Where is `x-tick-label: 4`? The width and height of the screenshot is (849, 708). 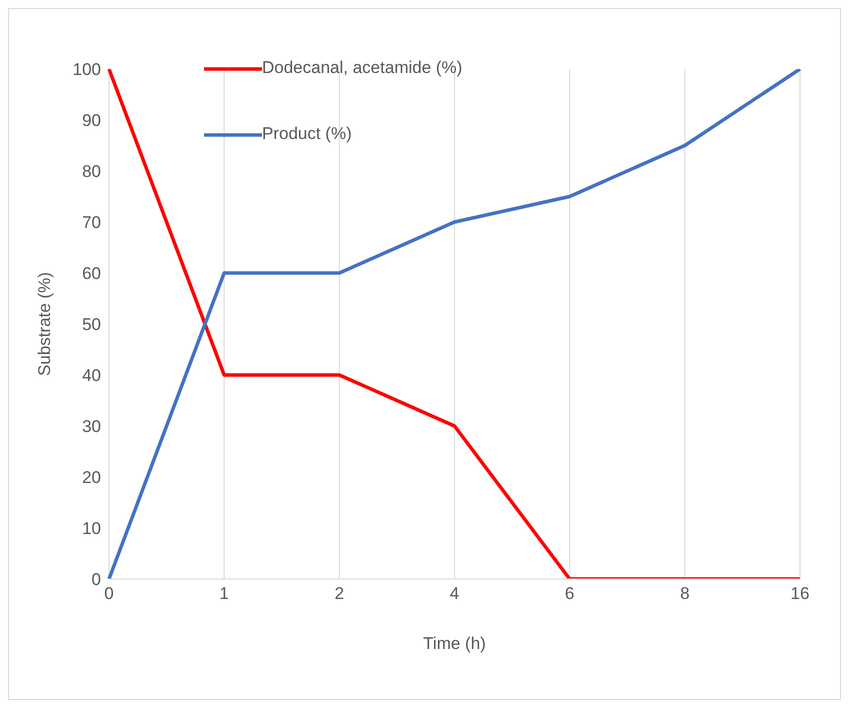
x-tick-label: 4 is located at coordinates (455, 594).